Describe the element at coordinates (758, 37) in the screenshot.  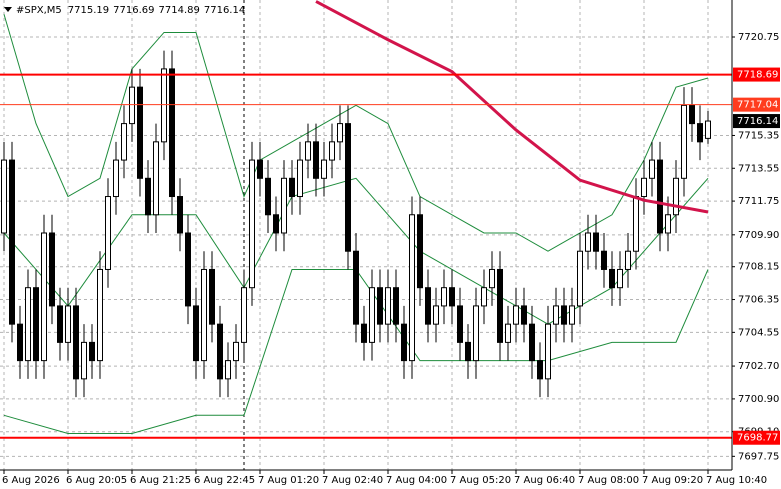
I see `y-tick-label: 7720.75` at that location.